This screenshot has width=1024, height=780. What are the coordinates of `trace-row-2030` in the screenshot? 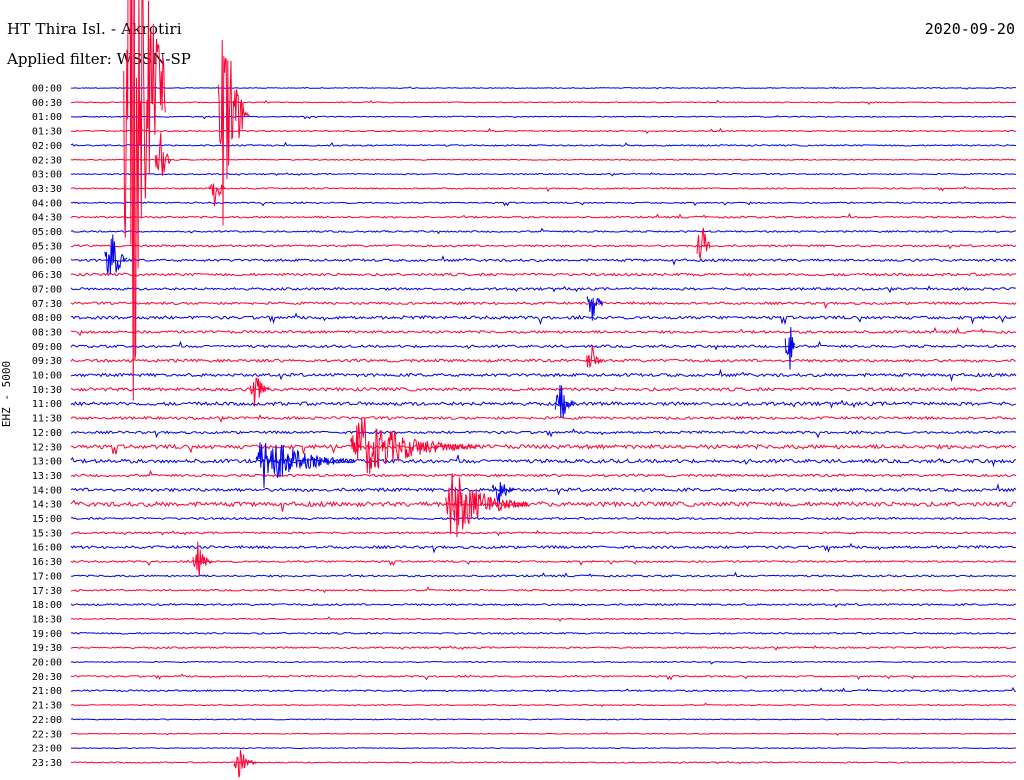 It's located at (543, 677).